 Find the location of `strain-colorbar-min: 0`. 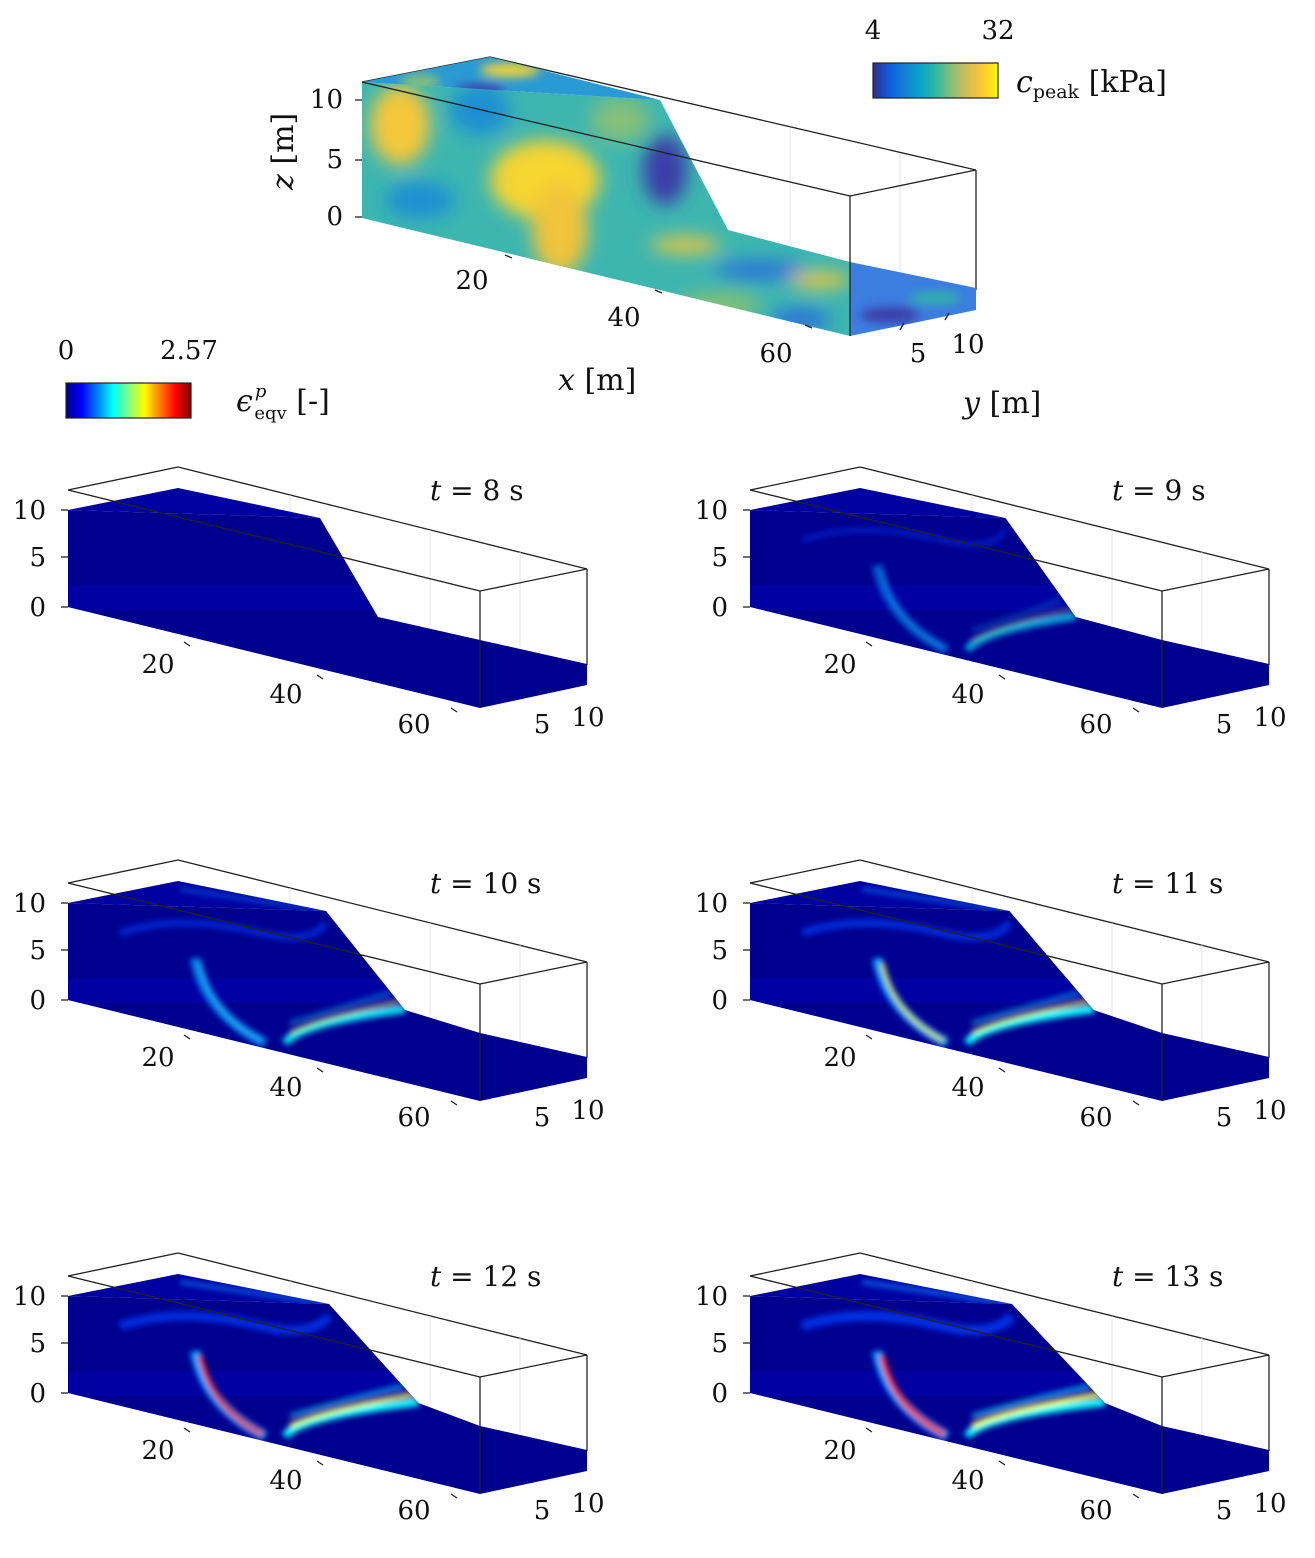

strain-colorbar-min: 0 is located at coordinates (66, 351).